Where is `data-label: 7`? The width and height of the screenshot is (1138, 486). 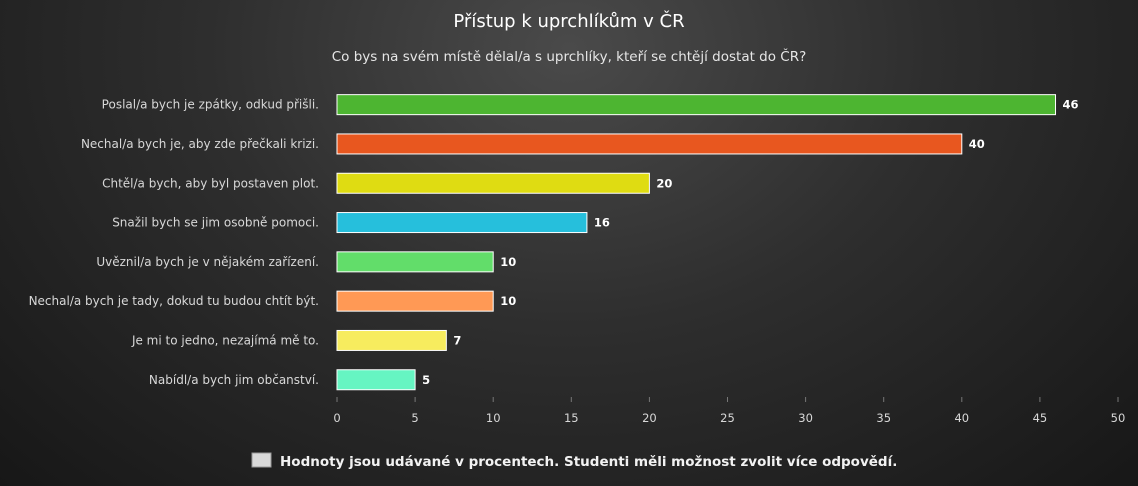
data-label: 7 is located at coordinates (457, 340).